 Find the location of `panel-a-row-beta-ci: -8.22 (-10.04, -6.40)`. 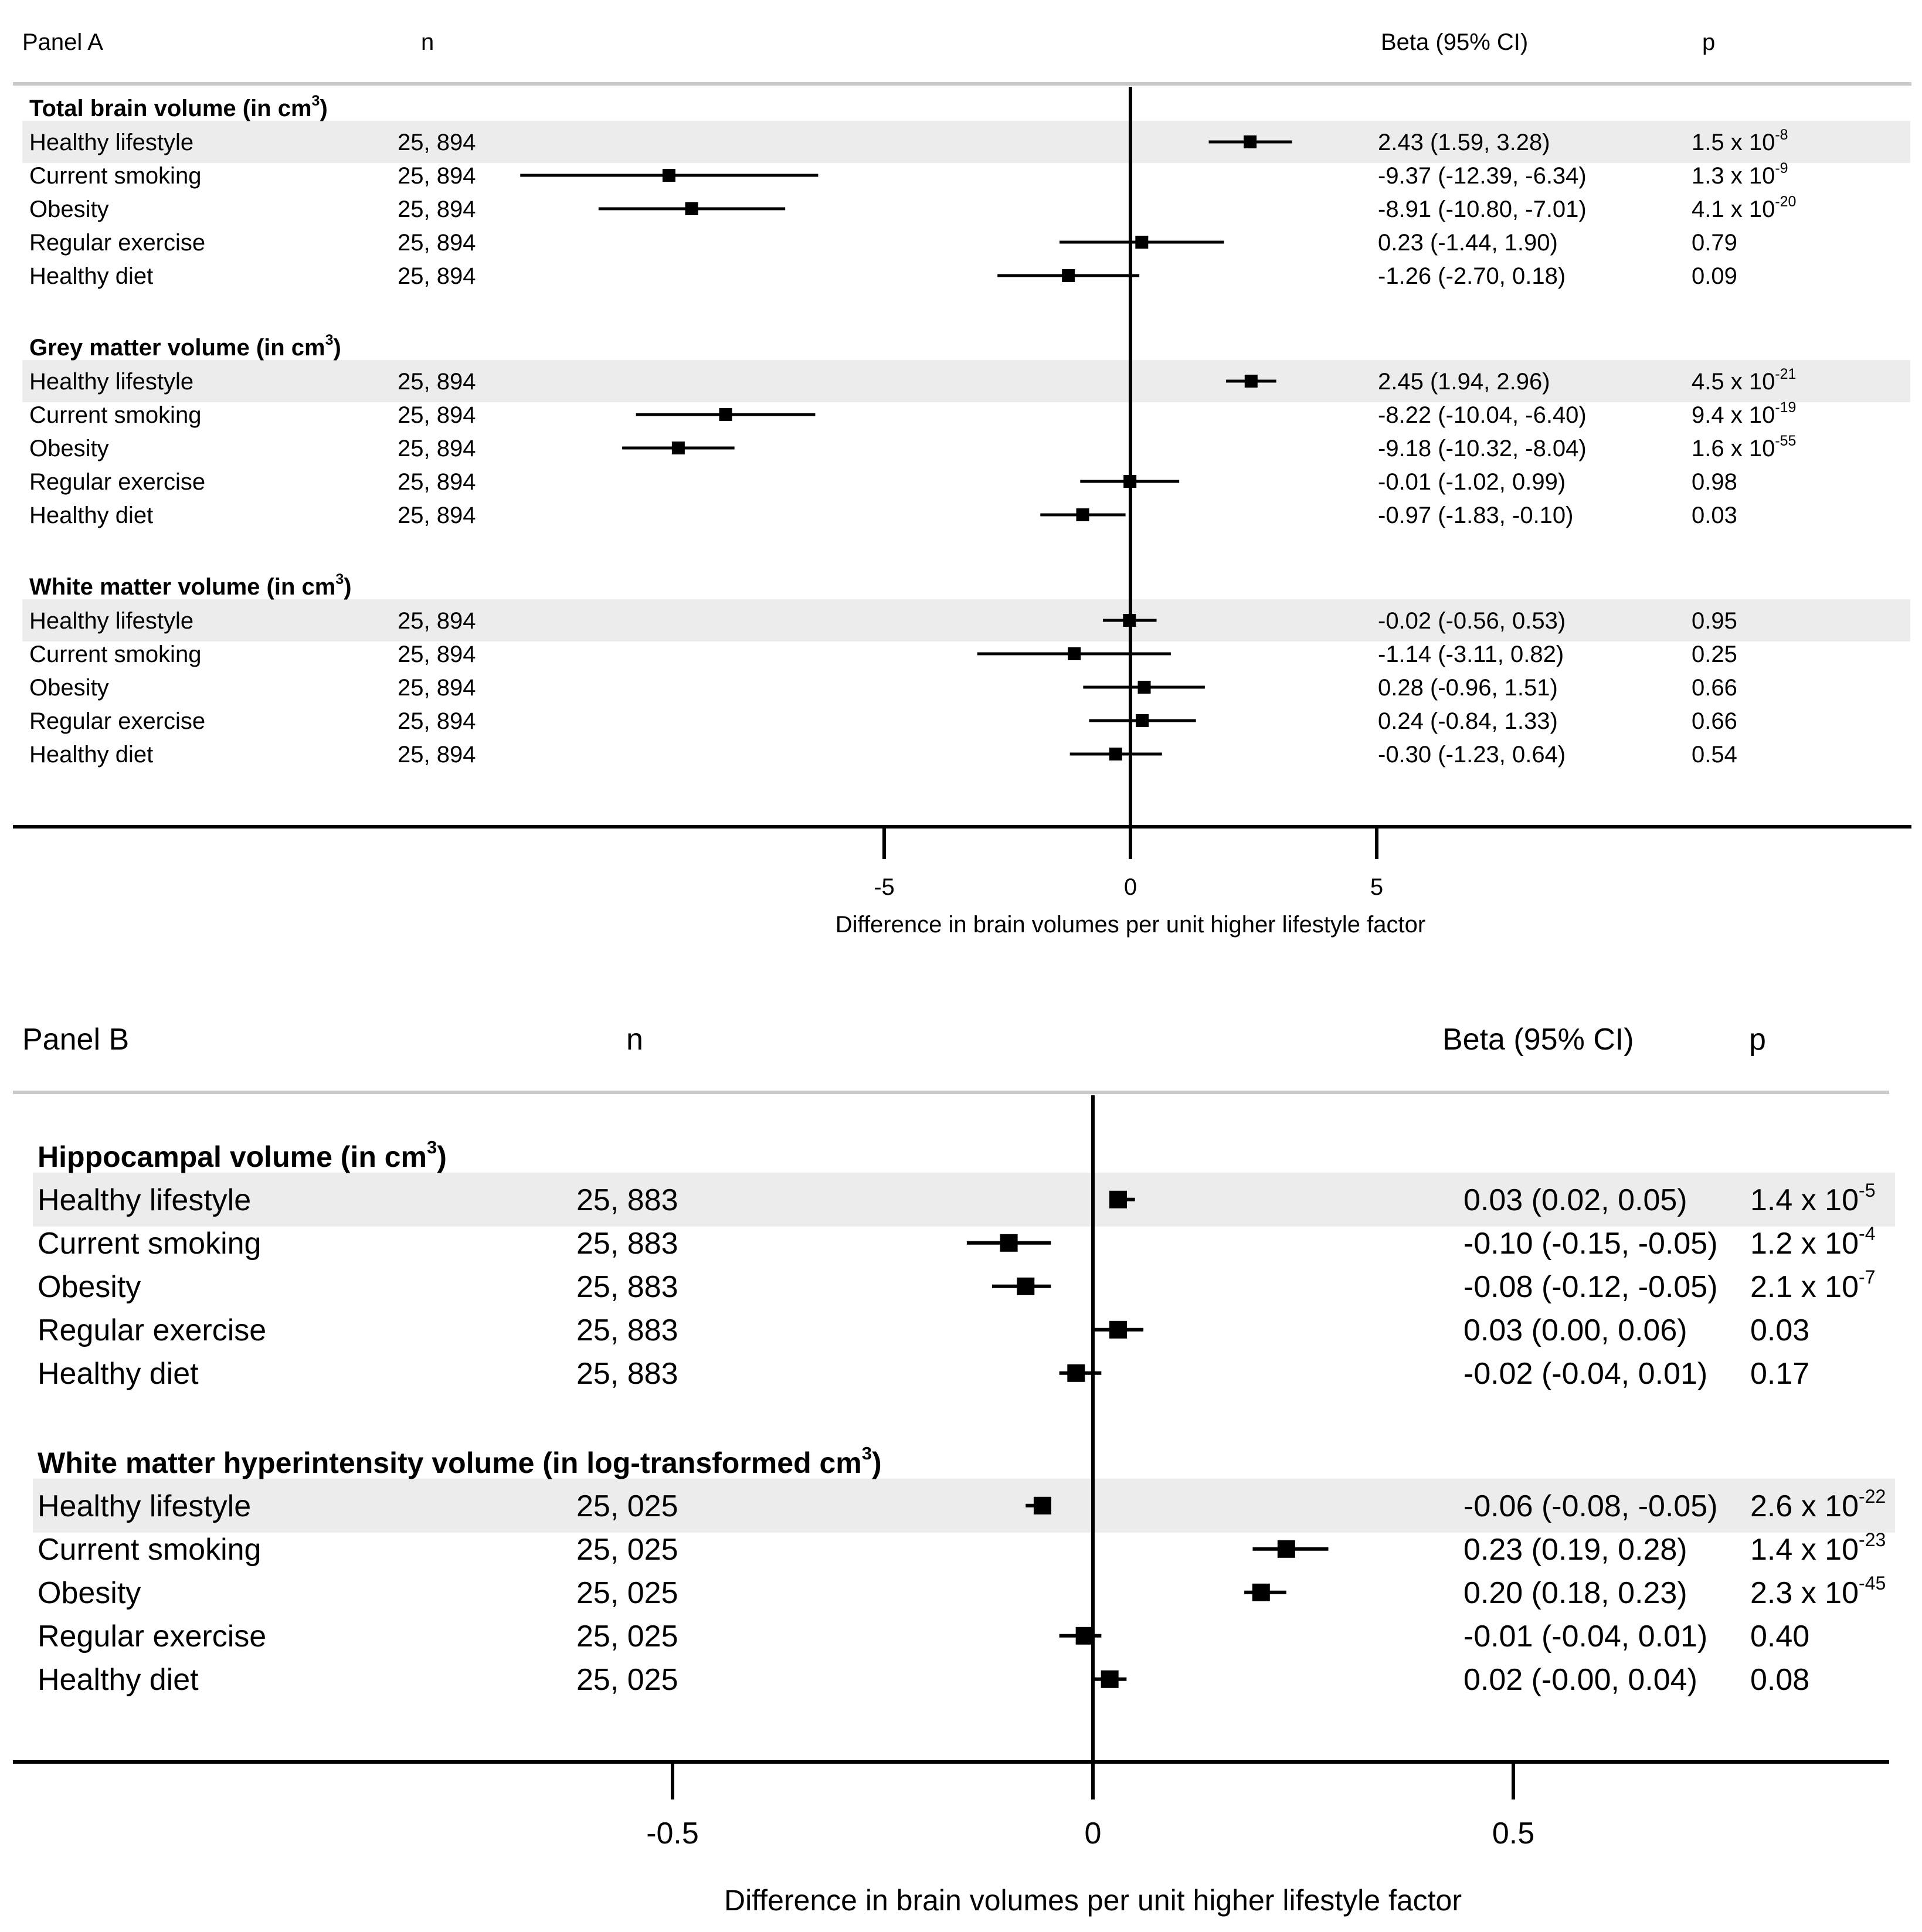

panel-a-row-beta-ci: -8.22 (-10.04, -6.40) is located at coordinates (1482, 415).